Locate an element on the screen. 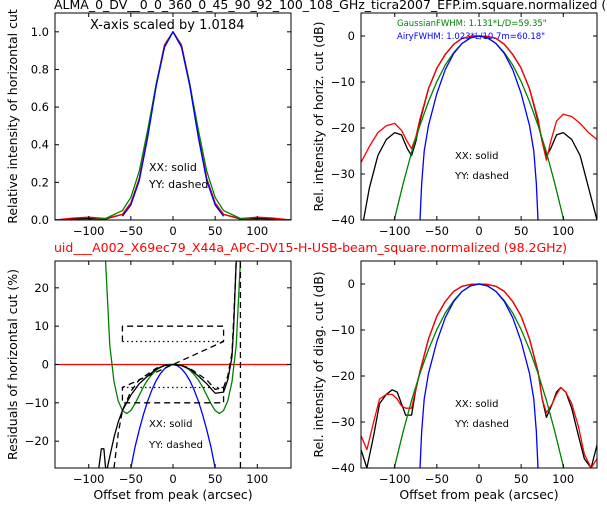  y-axis-label: Rel. intensity of horiz. cut (dB) is located at coordinates (318, 116).